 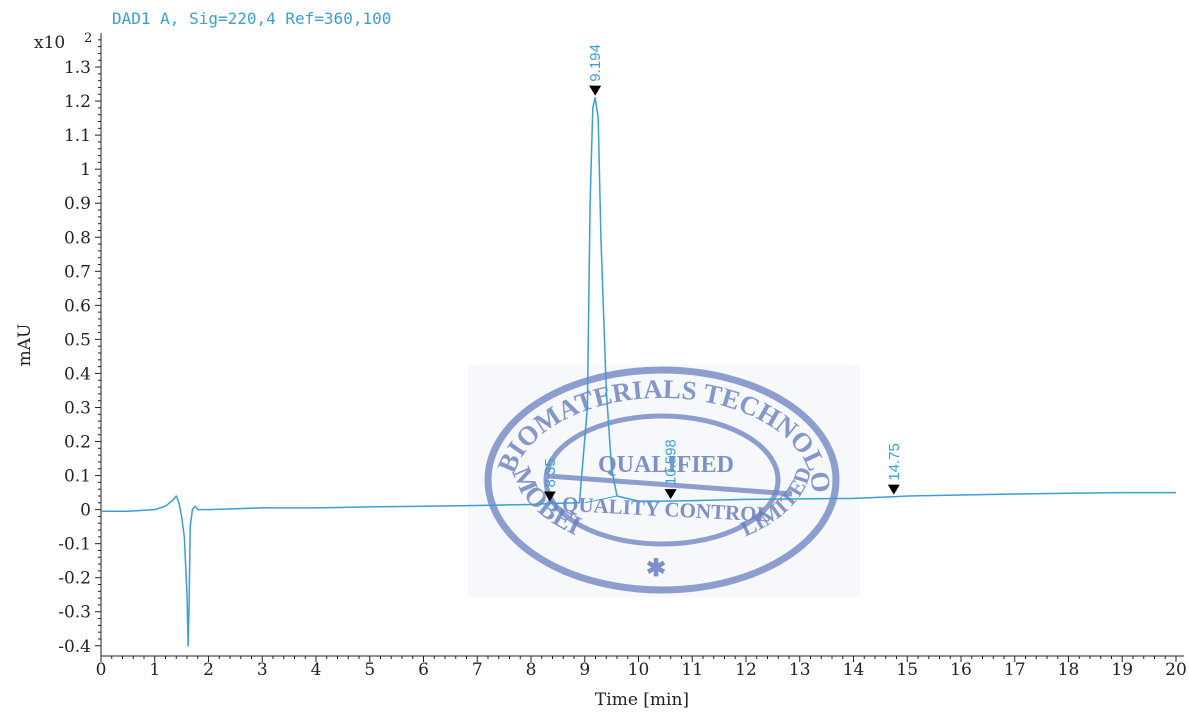 What do you see at coordinates (85, 170) in the screenshot?
I see `y-tick-label: 1` at bounding box center [85, 170].